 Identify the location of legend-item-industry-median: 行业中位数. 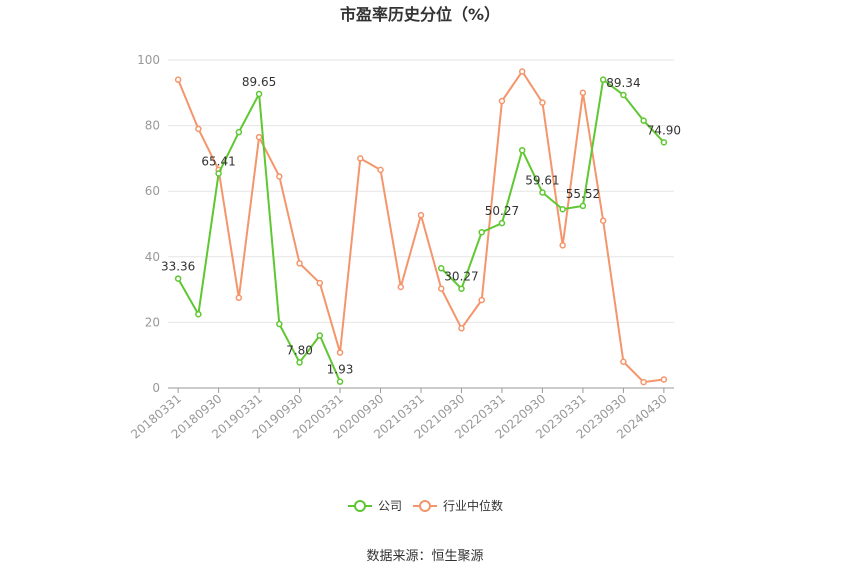
(458, 505).